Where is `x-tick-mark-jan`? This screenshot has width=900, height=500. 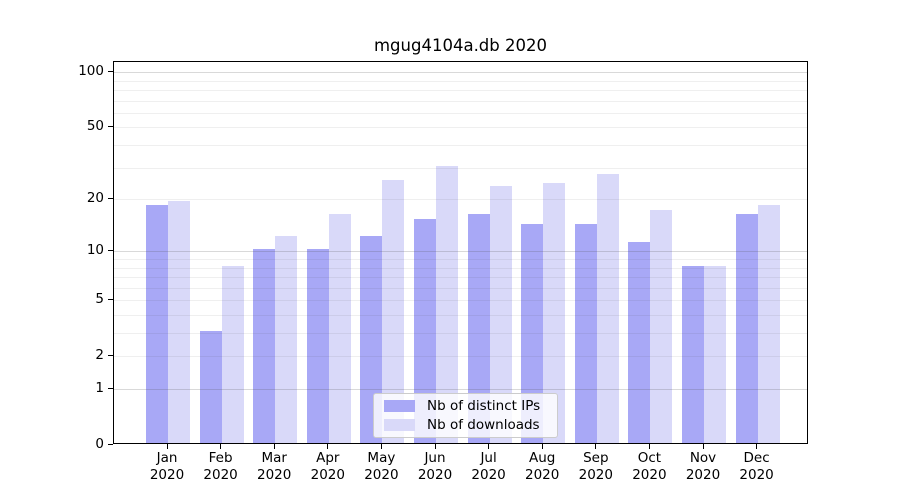
x-tick-mark-jan is located at coordinates (167, 446).